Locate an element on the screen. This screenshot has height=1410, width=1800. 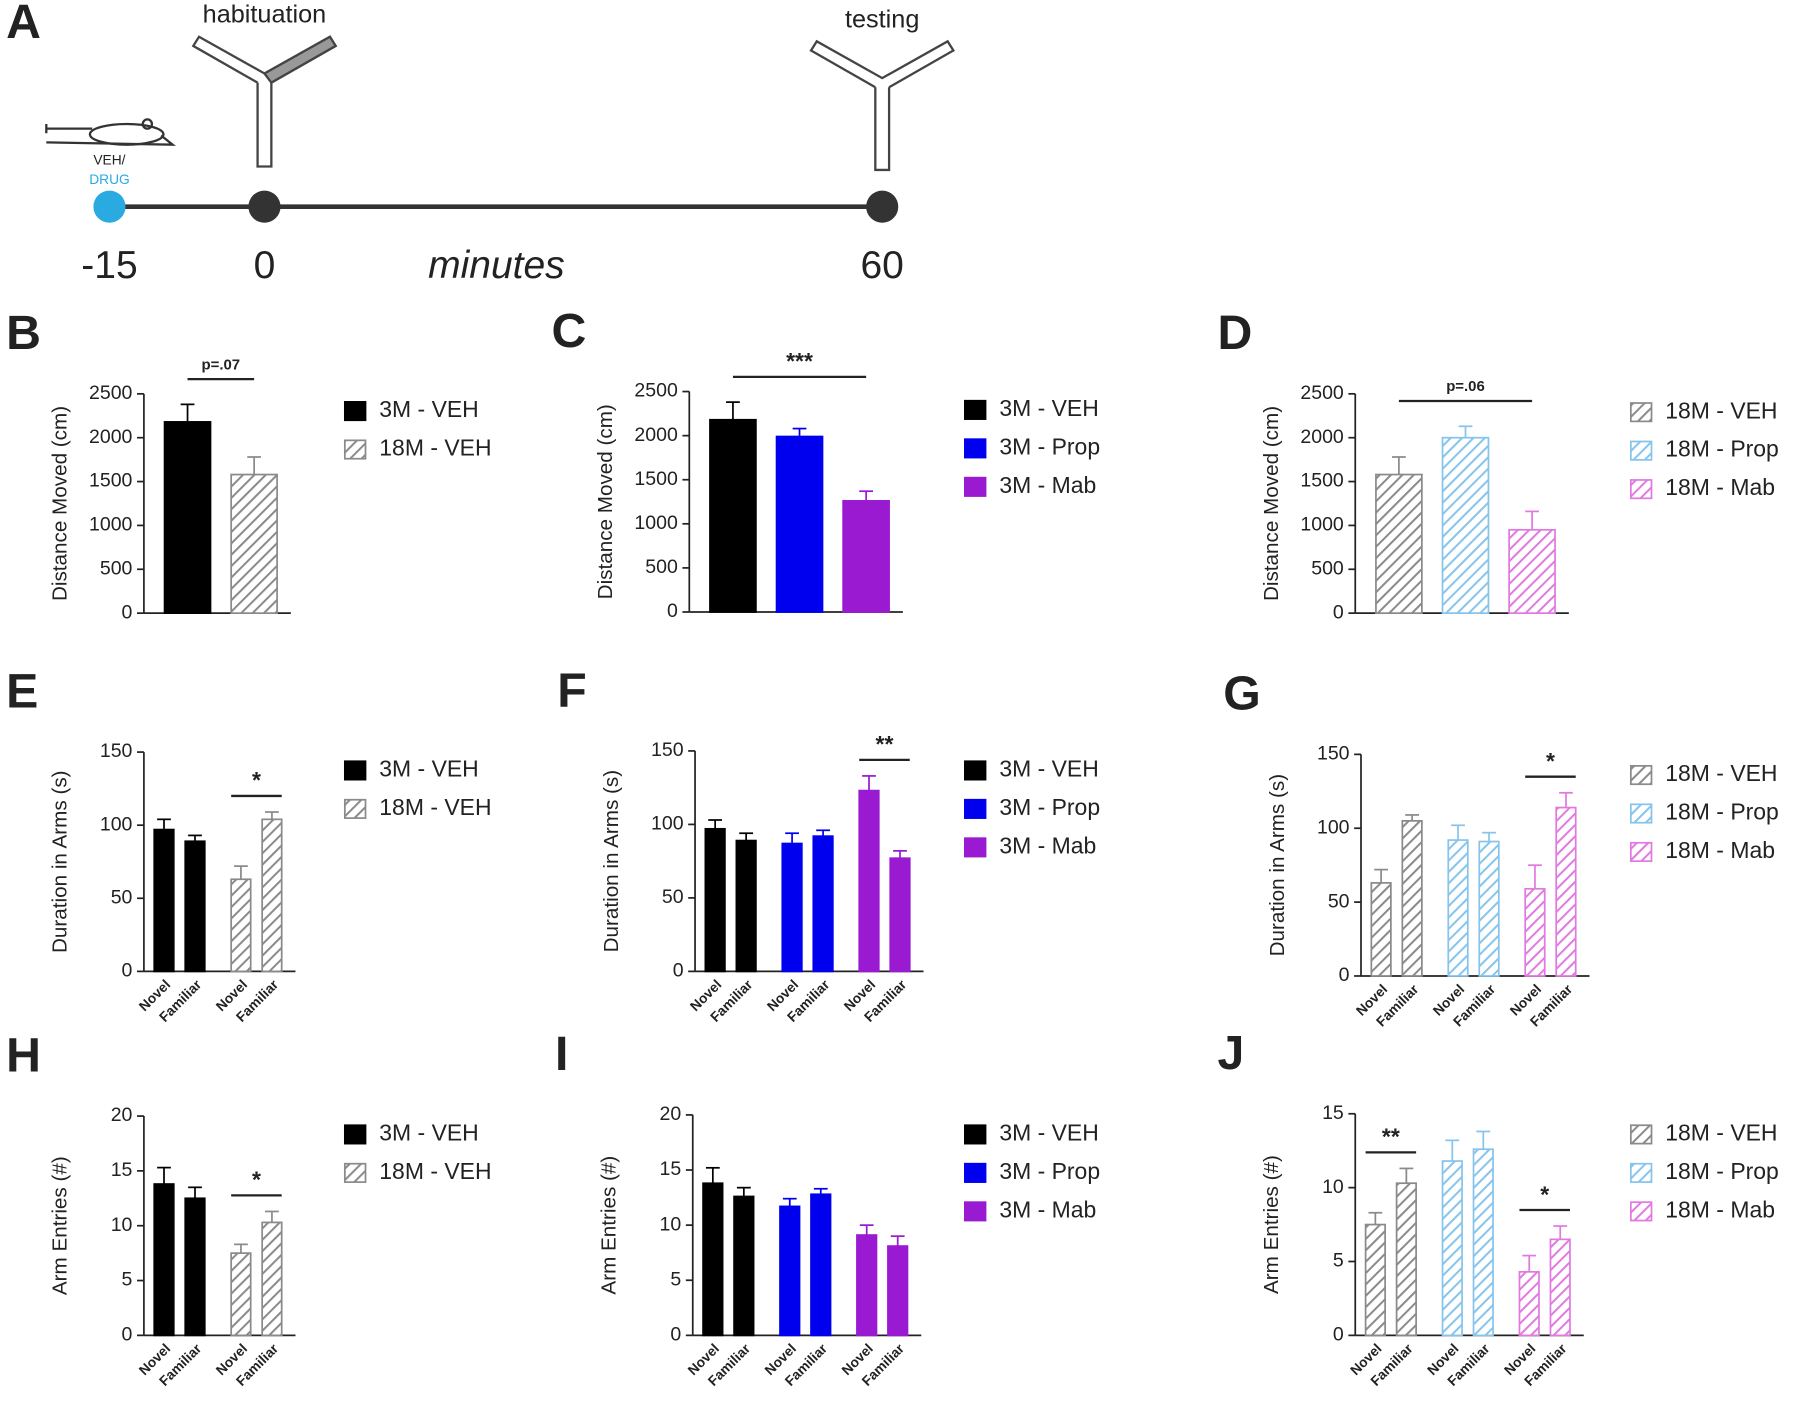
y-tick-label: 20 is located at coordinates (122, 1115).